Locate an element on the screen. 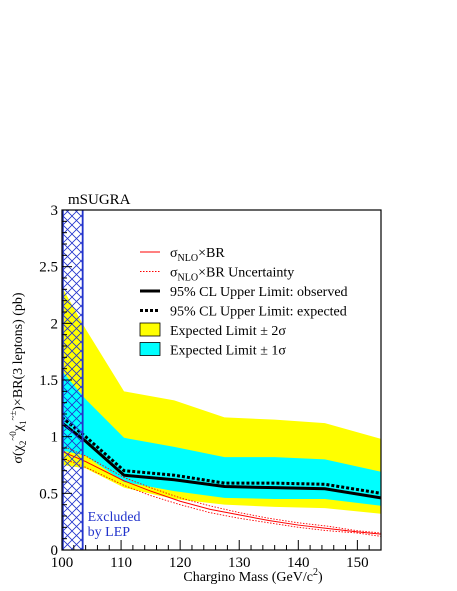 Image resolution: width=457 pixels, height=591 pixels. y-tick-label: 2 is located at coordinates (55, 324).